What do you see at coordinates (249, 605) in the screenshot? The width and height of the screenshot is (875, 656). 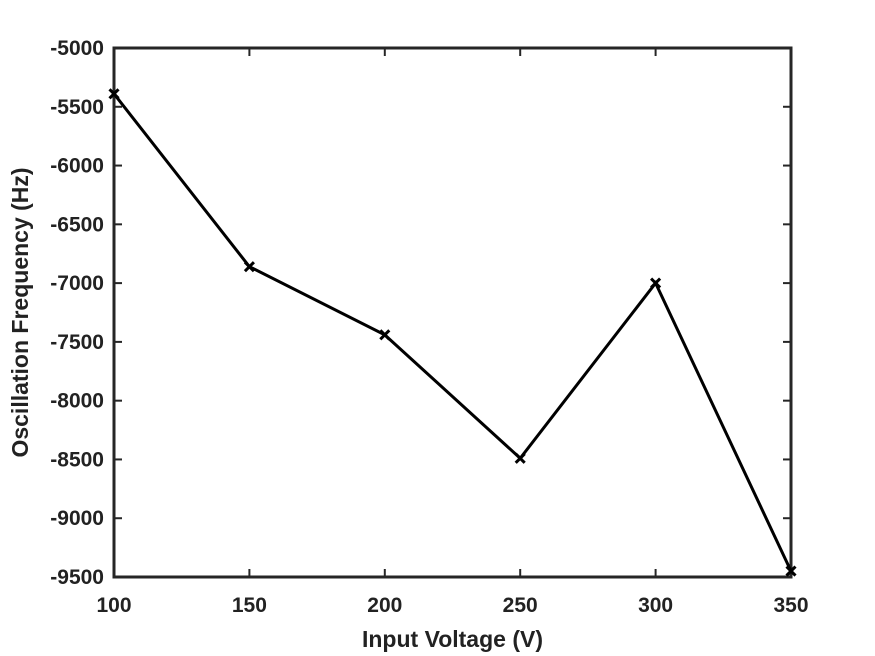 I see `x-tick-label: 150` at bounding box center [249, 605].